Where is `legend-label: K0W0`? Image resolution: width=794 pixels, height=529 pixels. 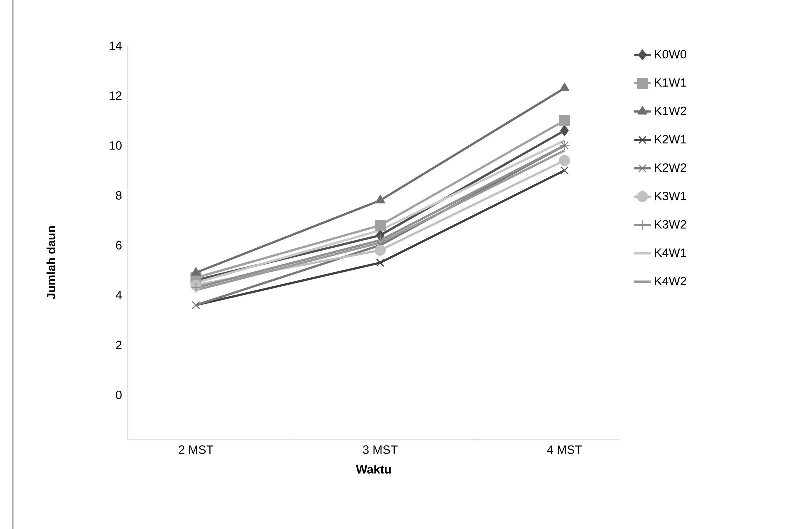
legend-label: K0W0 is located at coordinates (671, 54).